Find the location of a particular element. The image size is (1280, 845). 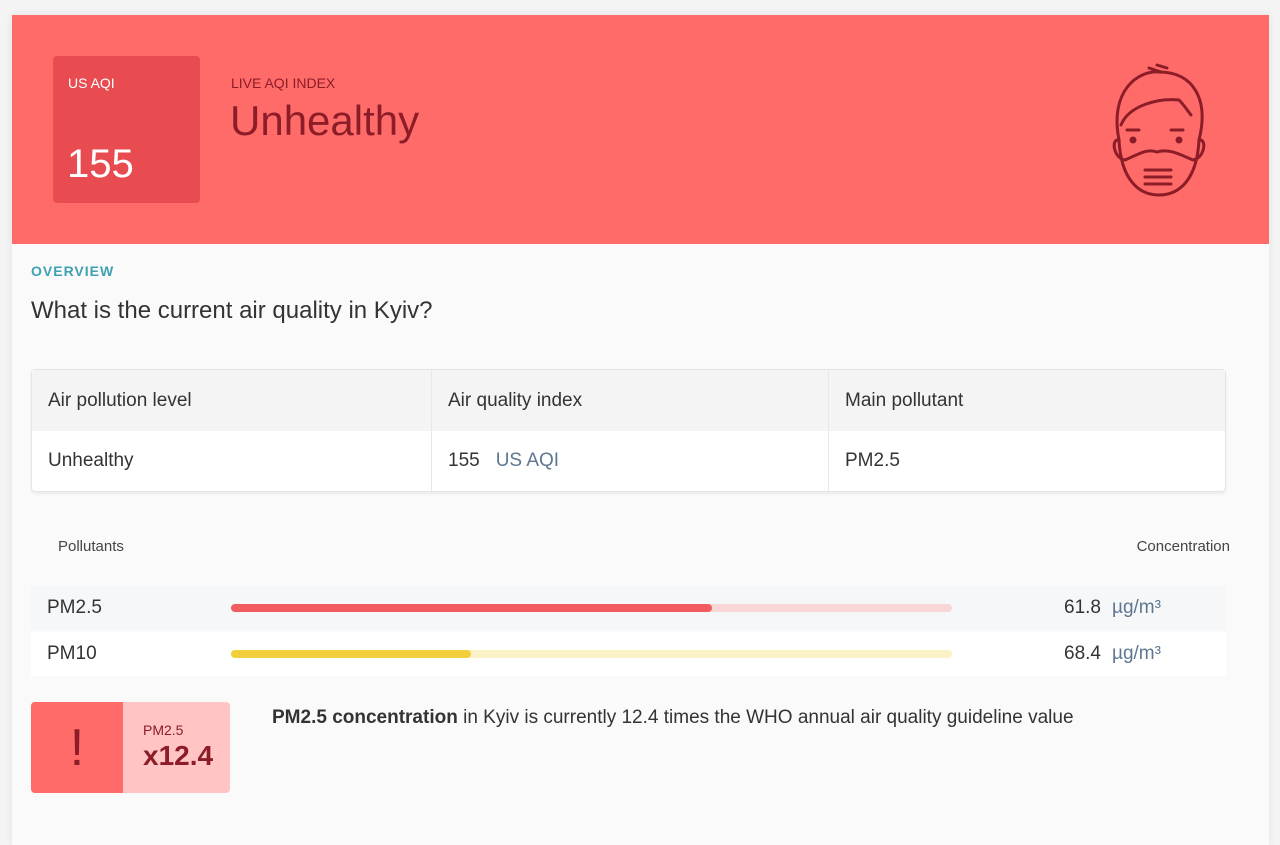

pollutant-name: PM10 is located at coordinates (72, 653).